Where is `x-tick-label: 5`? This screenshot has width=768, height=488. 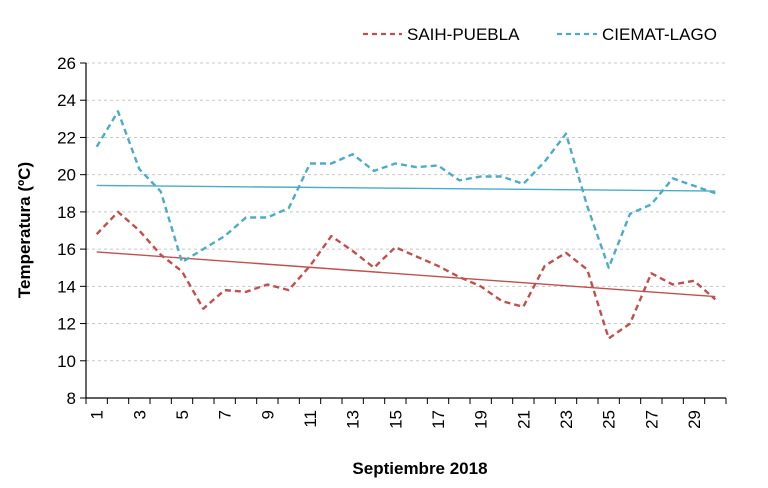
x-tick-label: 5 is located at coordinates (182, 414).